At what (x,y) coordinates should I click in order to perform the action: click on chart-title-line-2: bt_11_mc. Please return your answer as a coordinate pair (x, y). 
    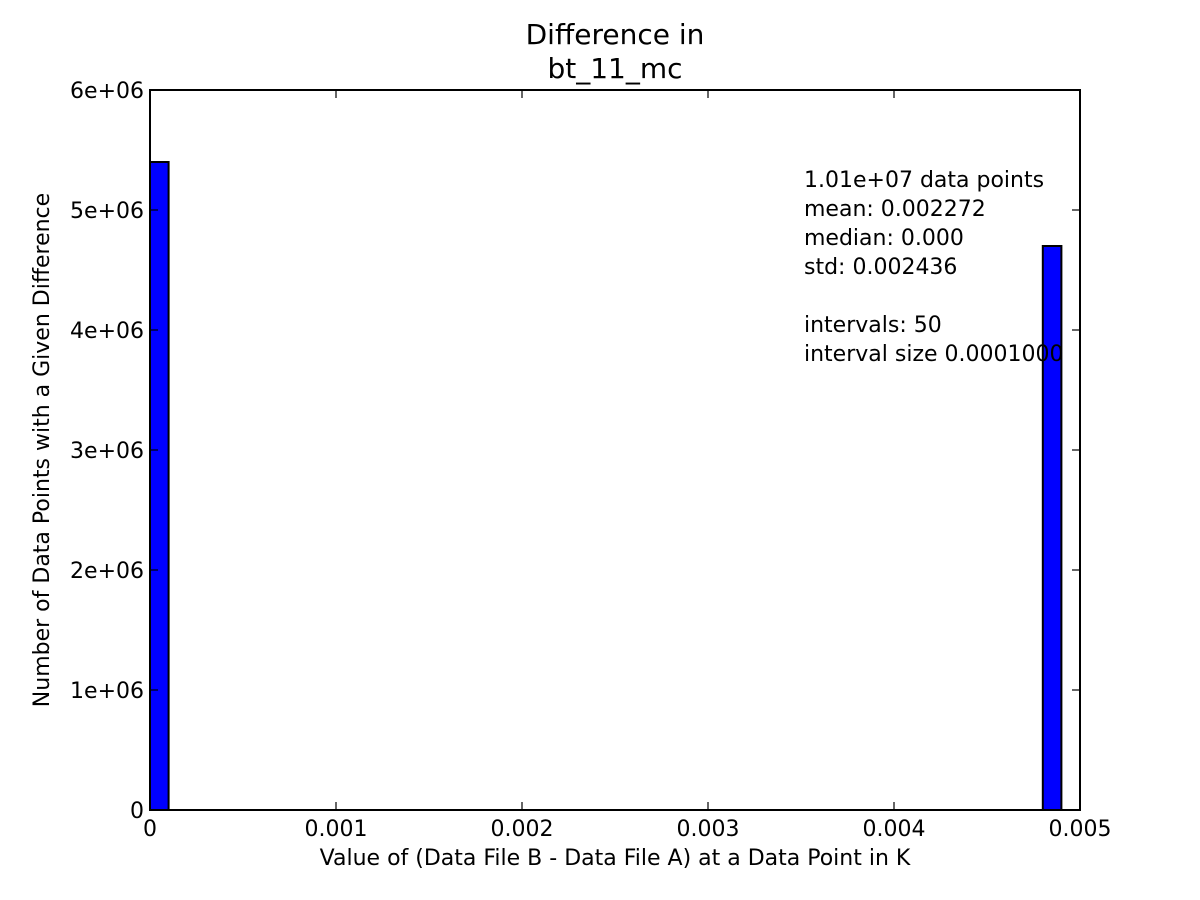
    Looking at the image, I should click on (614, 68).